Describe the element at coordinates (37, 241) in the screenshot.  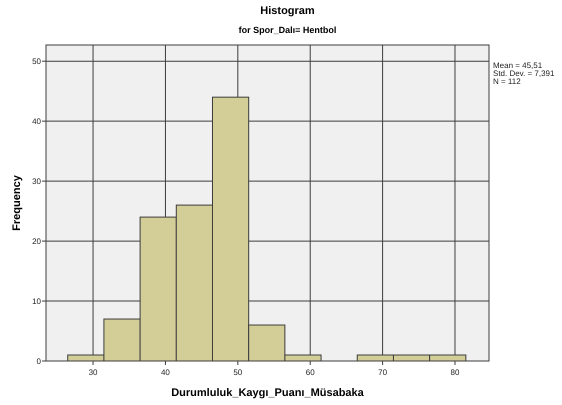
I see `y-tick-label: 20` at that location.